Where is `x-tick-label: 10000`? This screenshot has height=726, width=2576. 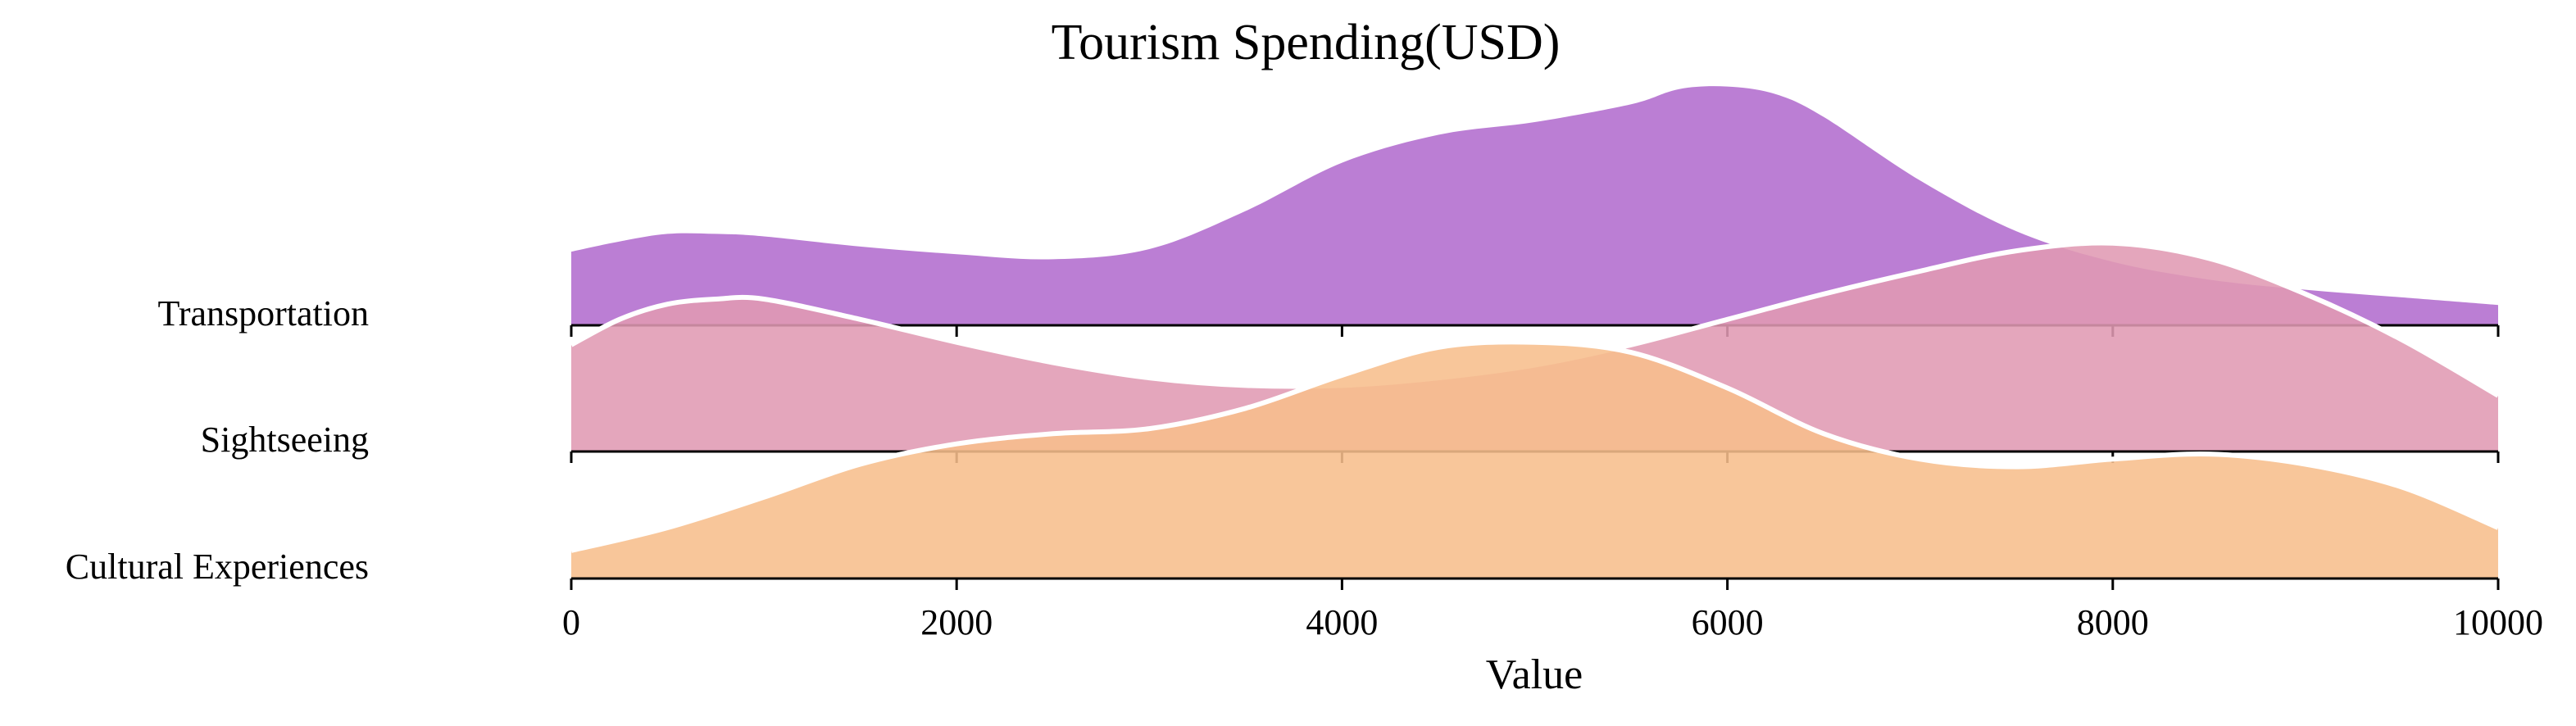
x-tick-label: 10000 is located at coordinates (2498, 622).